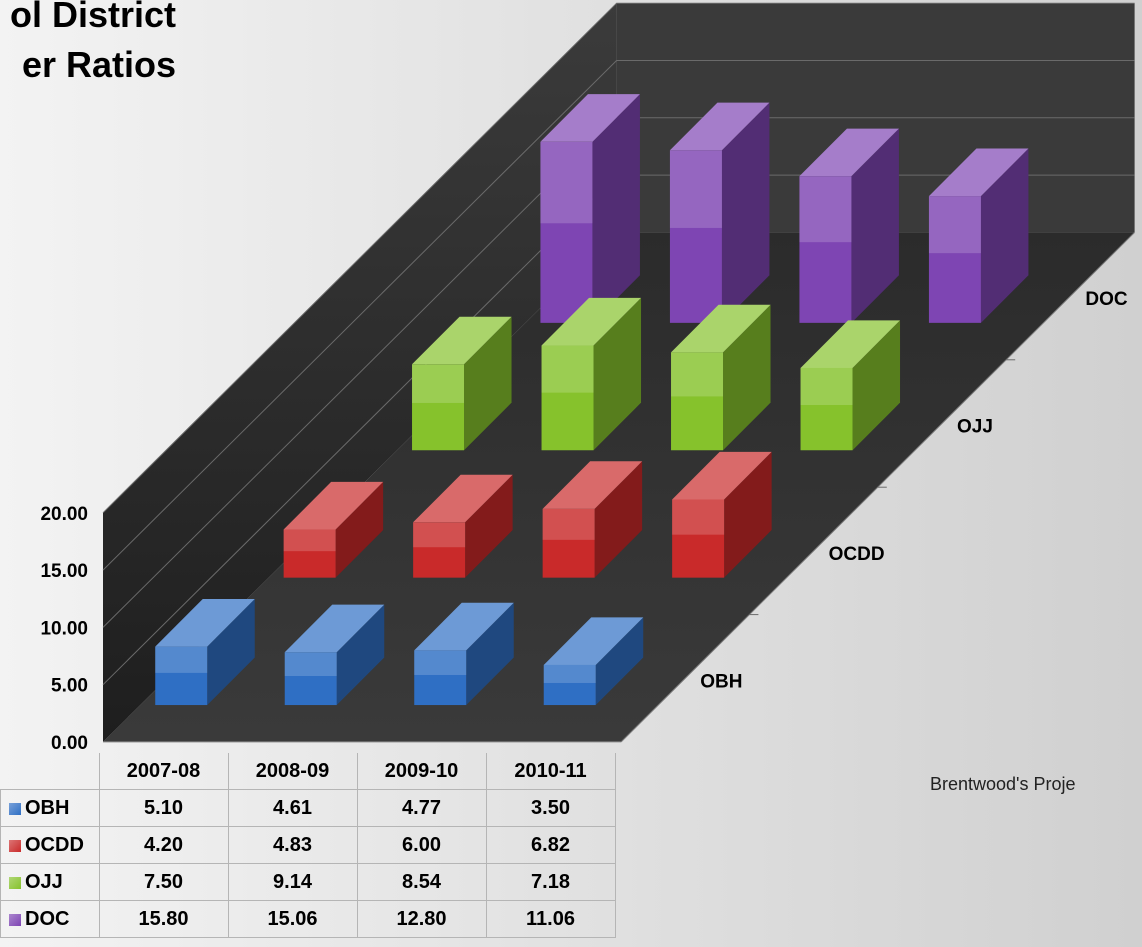  I want to click on table-cell: 11.06, so click(550, 919).